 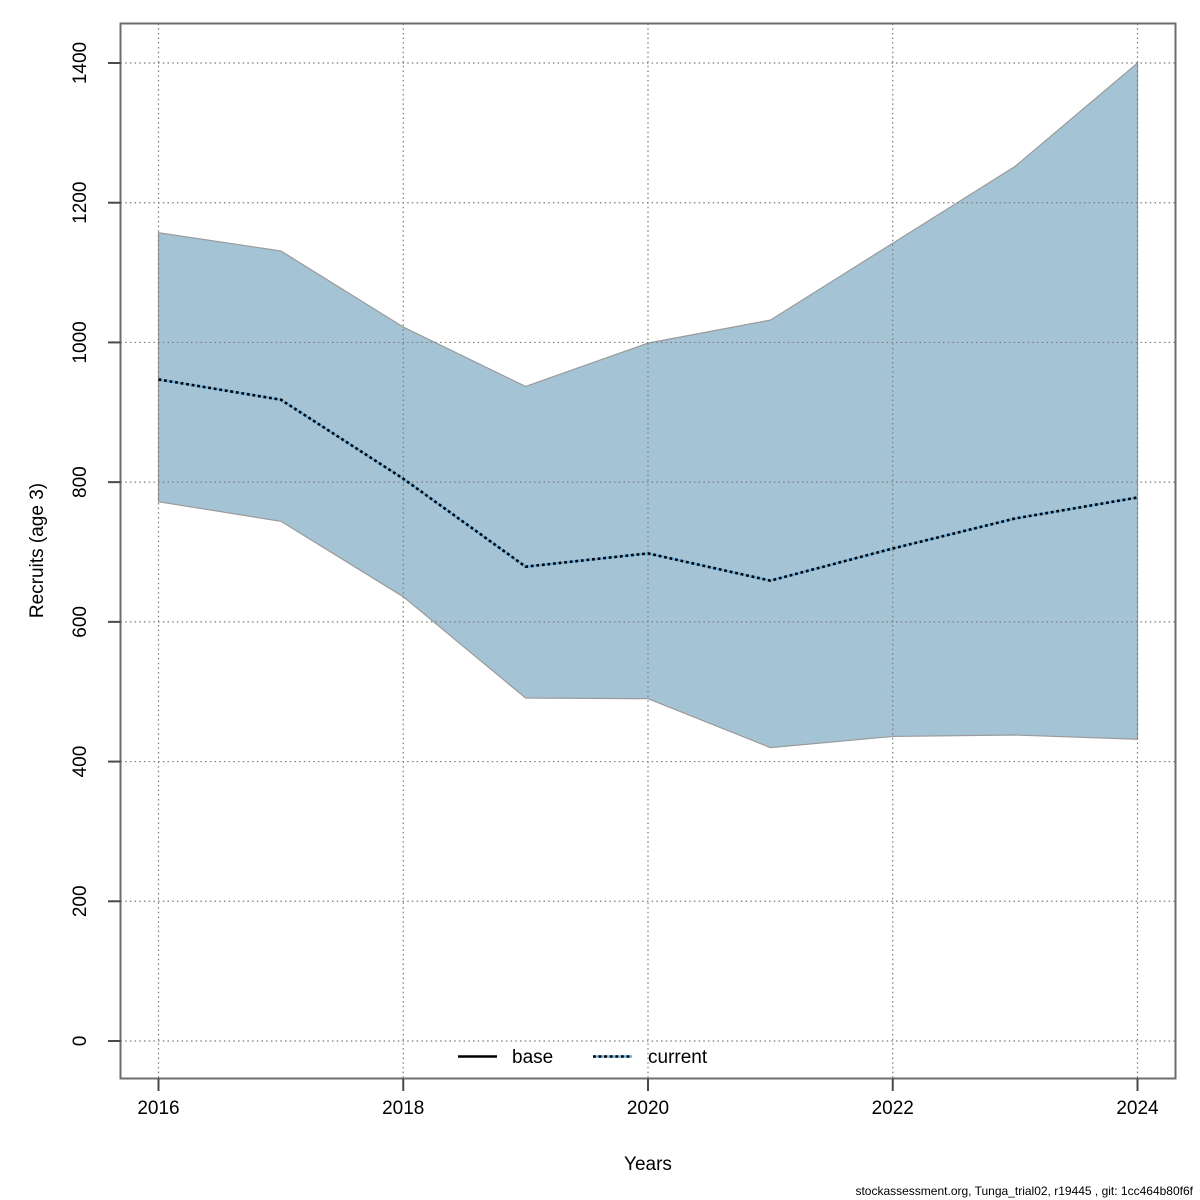 What do you see at coordinates (95, 544) in the screenshot?
I see `y-axis: 0 200 400 600 800 1000 1200 1400` at bounding box center [95, 544].